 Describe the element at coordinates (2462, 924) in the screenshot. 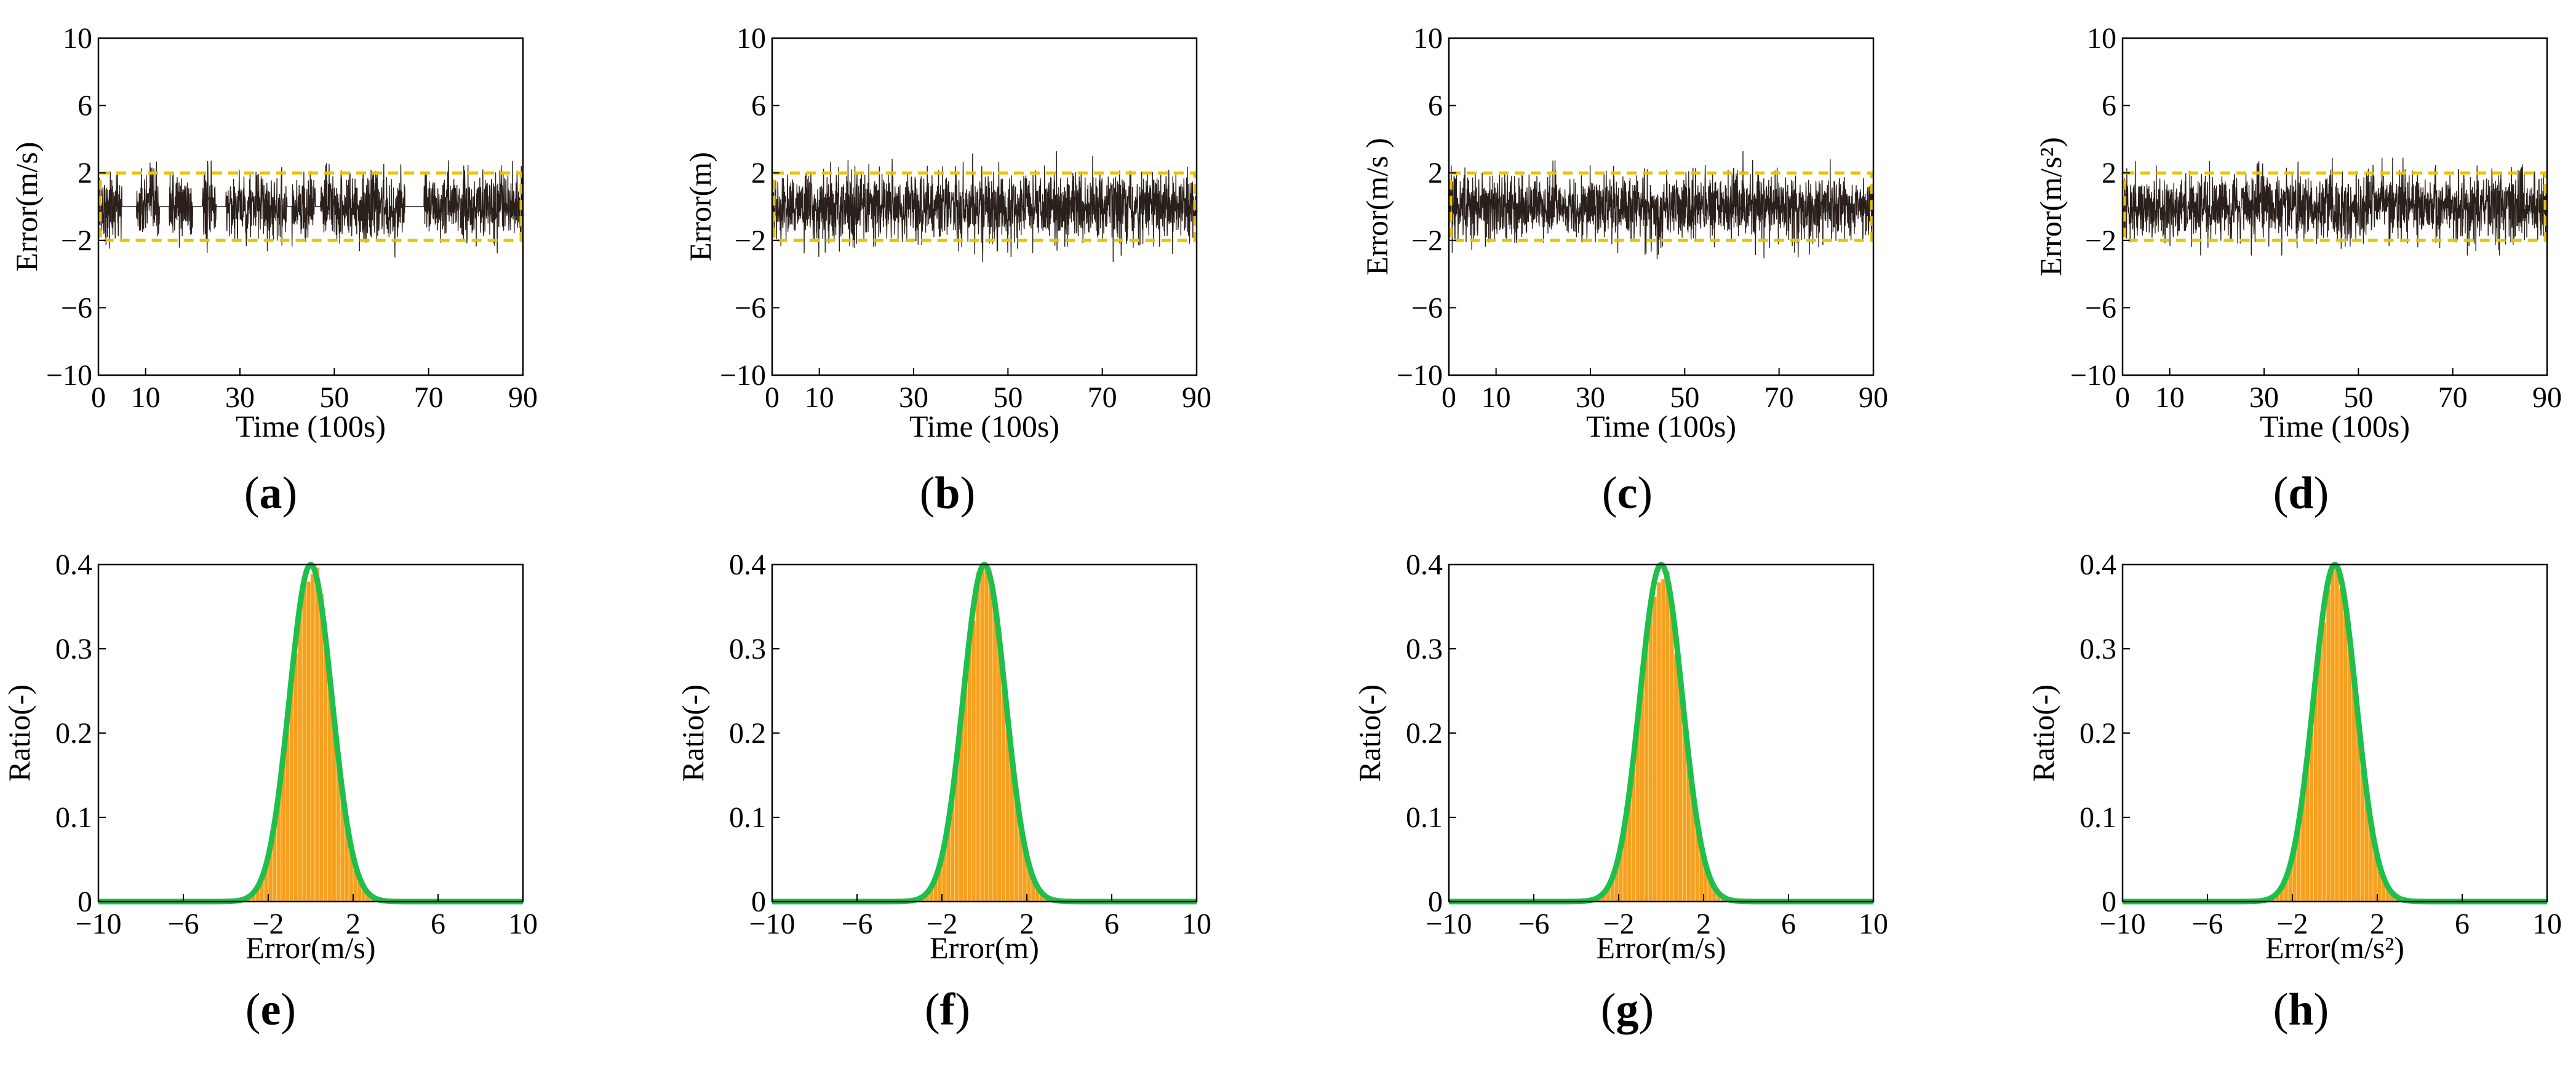

I see `chart-h-xtick-label: 6` at that location.